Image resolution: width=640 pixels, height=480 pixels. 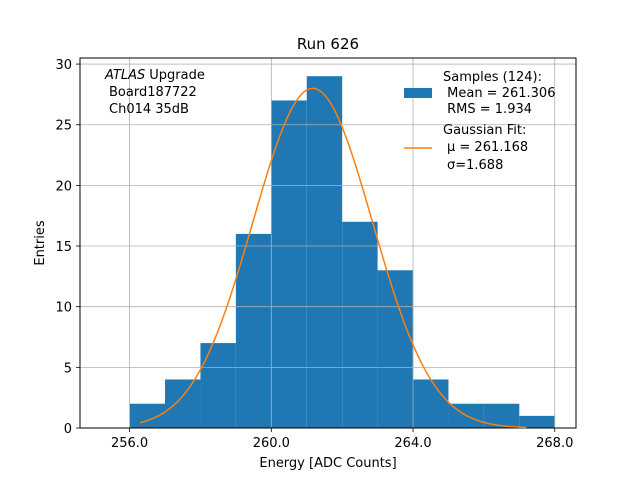 I want to click on legend-samples-mean: Mean = 261.306, so click(x=499, y=93).